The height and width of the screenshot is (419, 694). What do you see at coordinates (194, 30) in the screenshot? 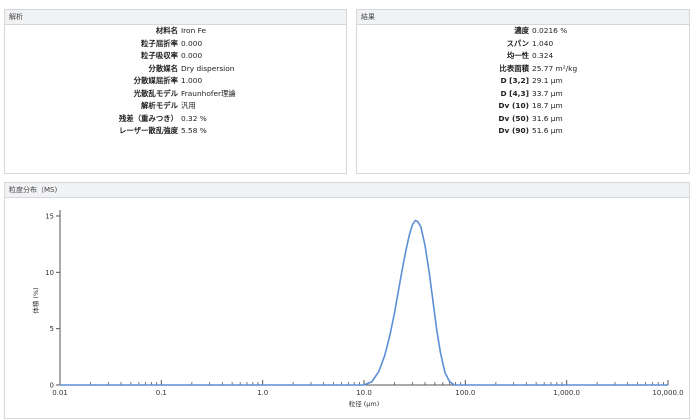
I see `analysis-value: Iron Fe` at bounding box center [194, 30].